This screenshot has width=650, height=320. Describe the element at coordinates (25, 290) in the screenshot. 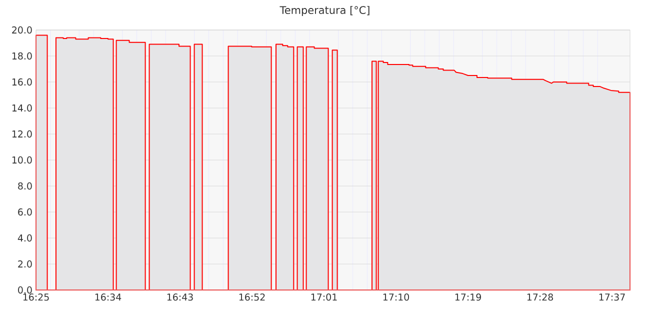

I see `y-tick-label: 0.0` at that location.